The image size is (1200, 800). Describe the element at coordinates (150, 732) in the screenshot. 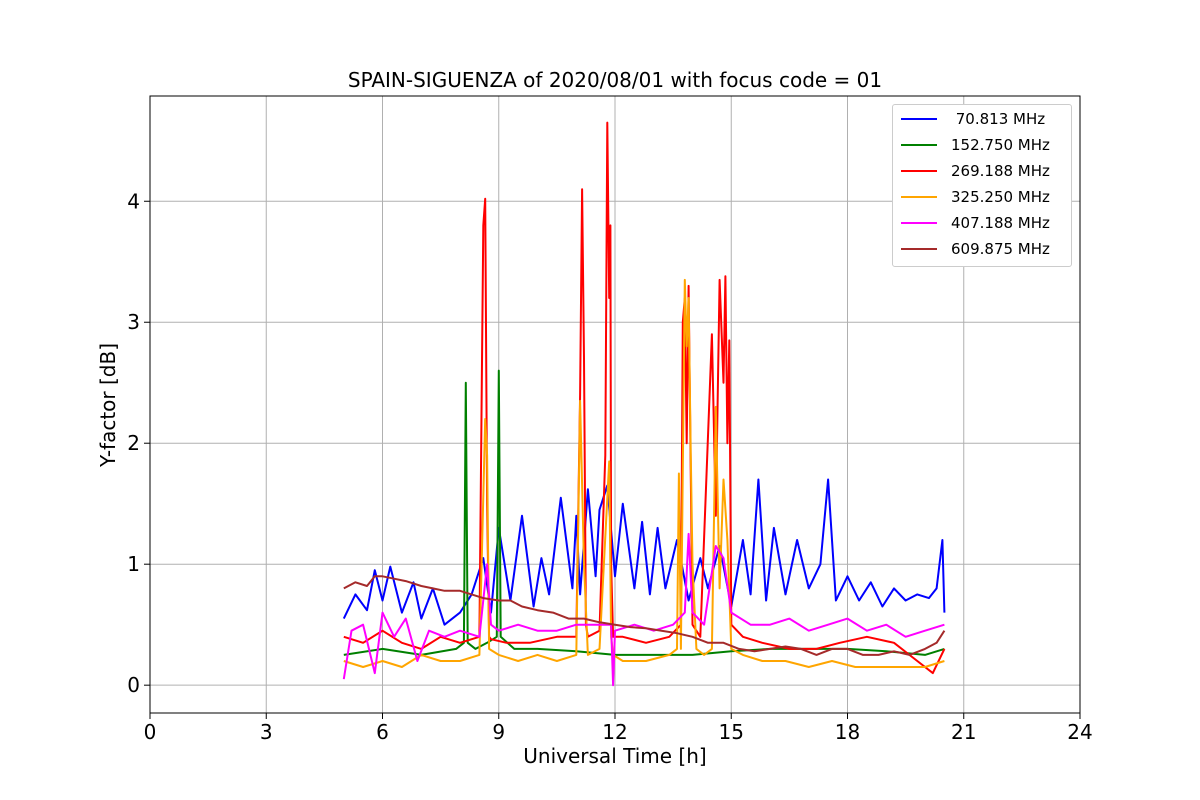

I see `x-tick-label: 0` at that location.